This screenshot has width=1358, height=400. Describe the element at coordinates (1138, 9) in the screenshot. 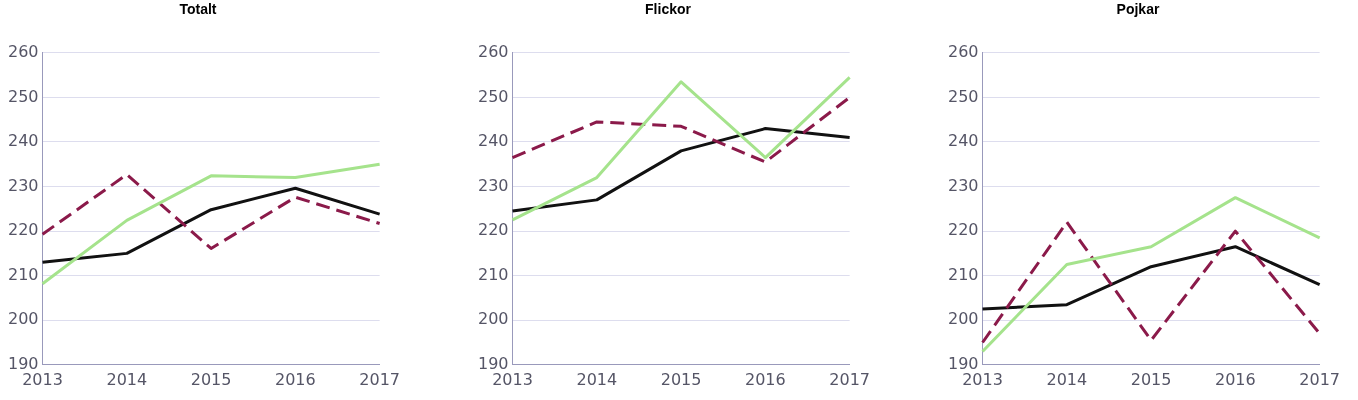

I see `chart-title: Pojkar` at that location.